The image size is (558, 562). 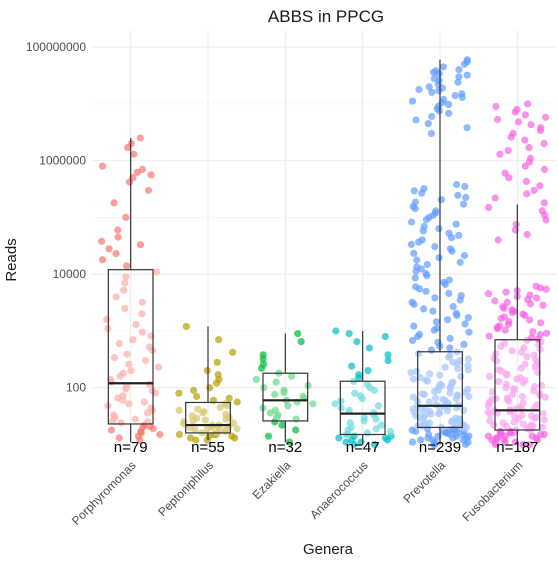 I want to click on y-tick-label: 100, so click(x=76, y=388).